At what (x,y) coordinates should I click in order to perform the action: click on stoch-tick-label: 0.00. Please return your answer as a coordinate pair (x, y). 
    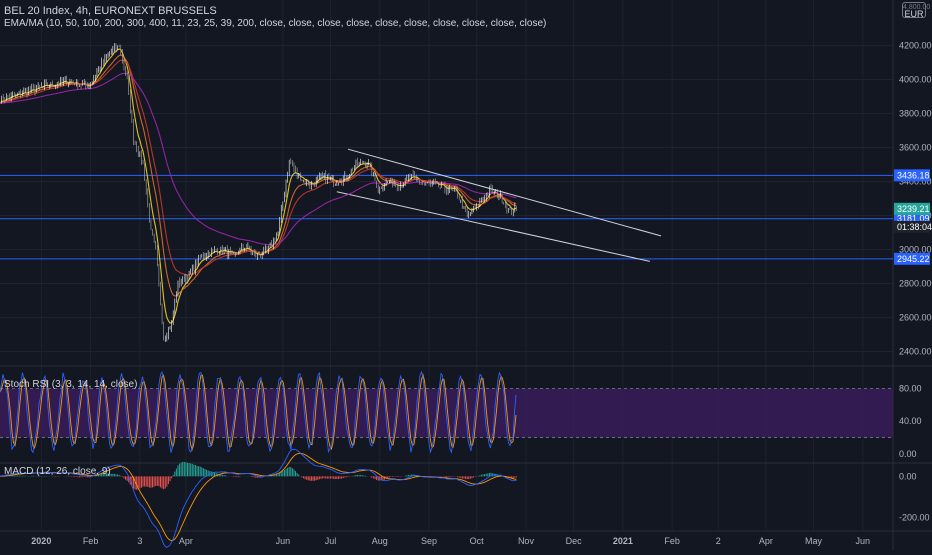
    Looking at the image, I should click on (908, 454).